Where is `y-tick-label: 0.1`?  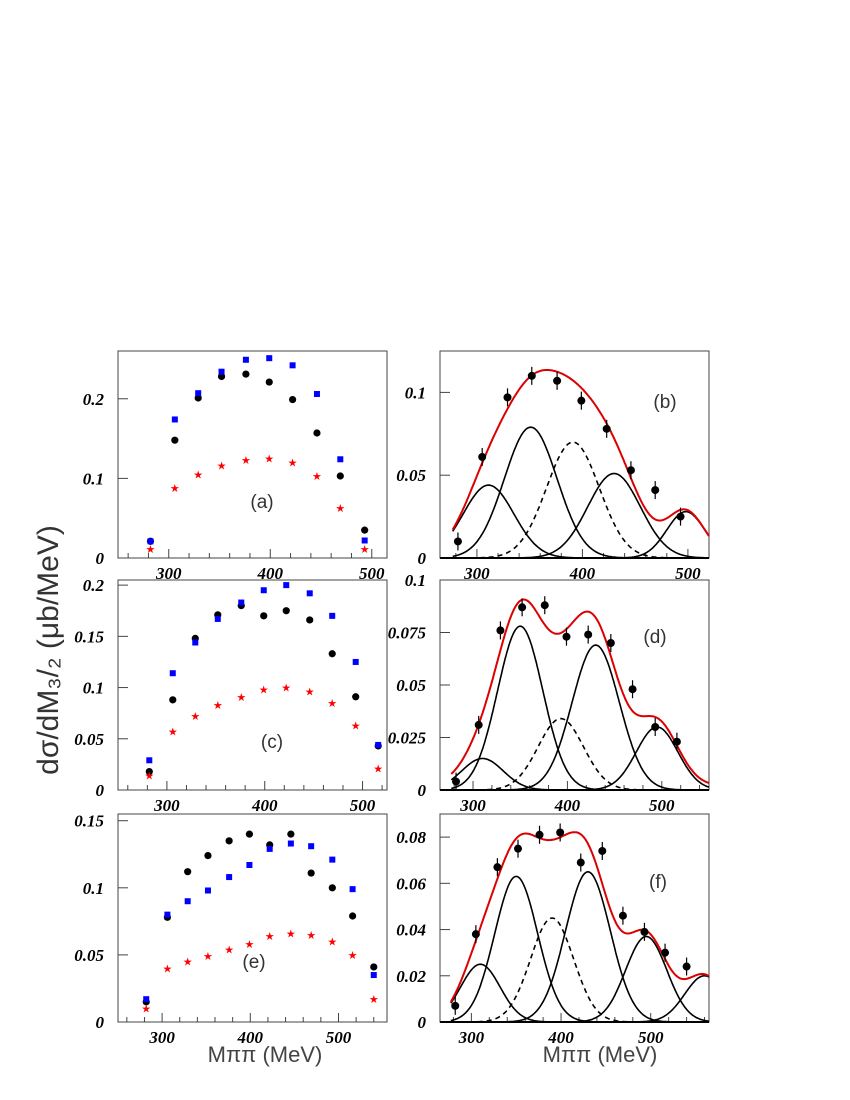 y-tick-label: 0.1 is located at coordinates (93, 888).